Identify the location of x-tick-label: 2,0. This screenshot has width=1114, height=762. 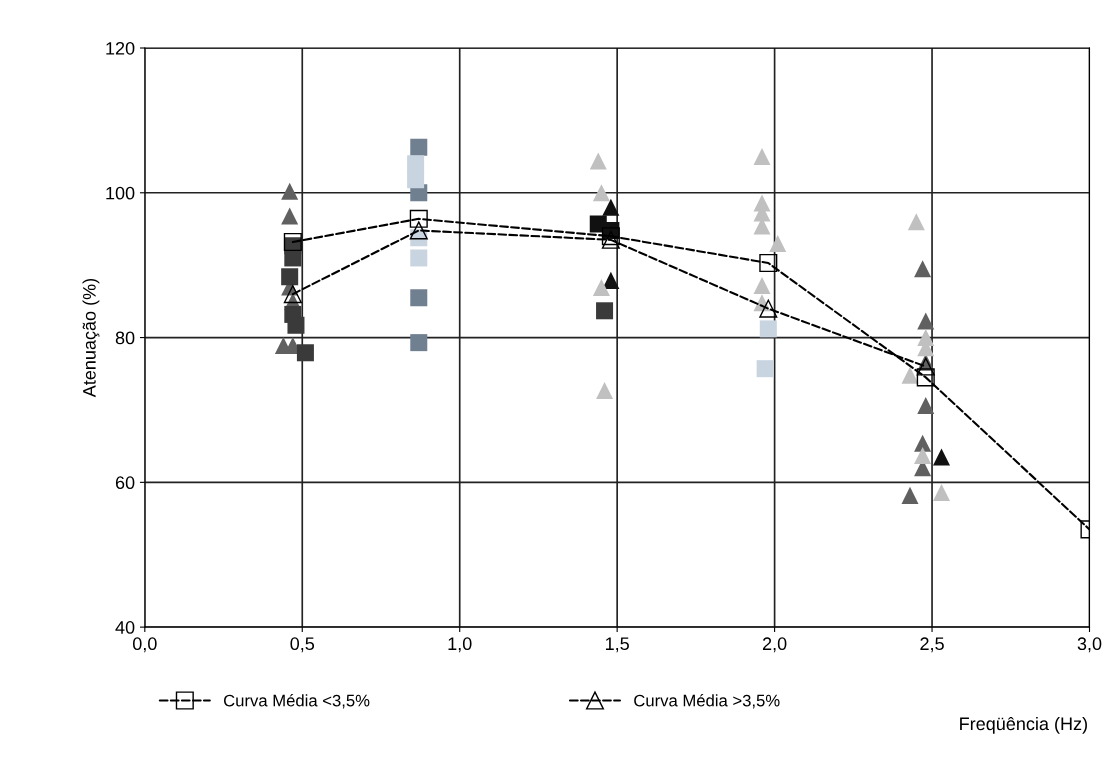
(774, 645).